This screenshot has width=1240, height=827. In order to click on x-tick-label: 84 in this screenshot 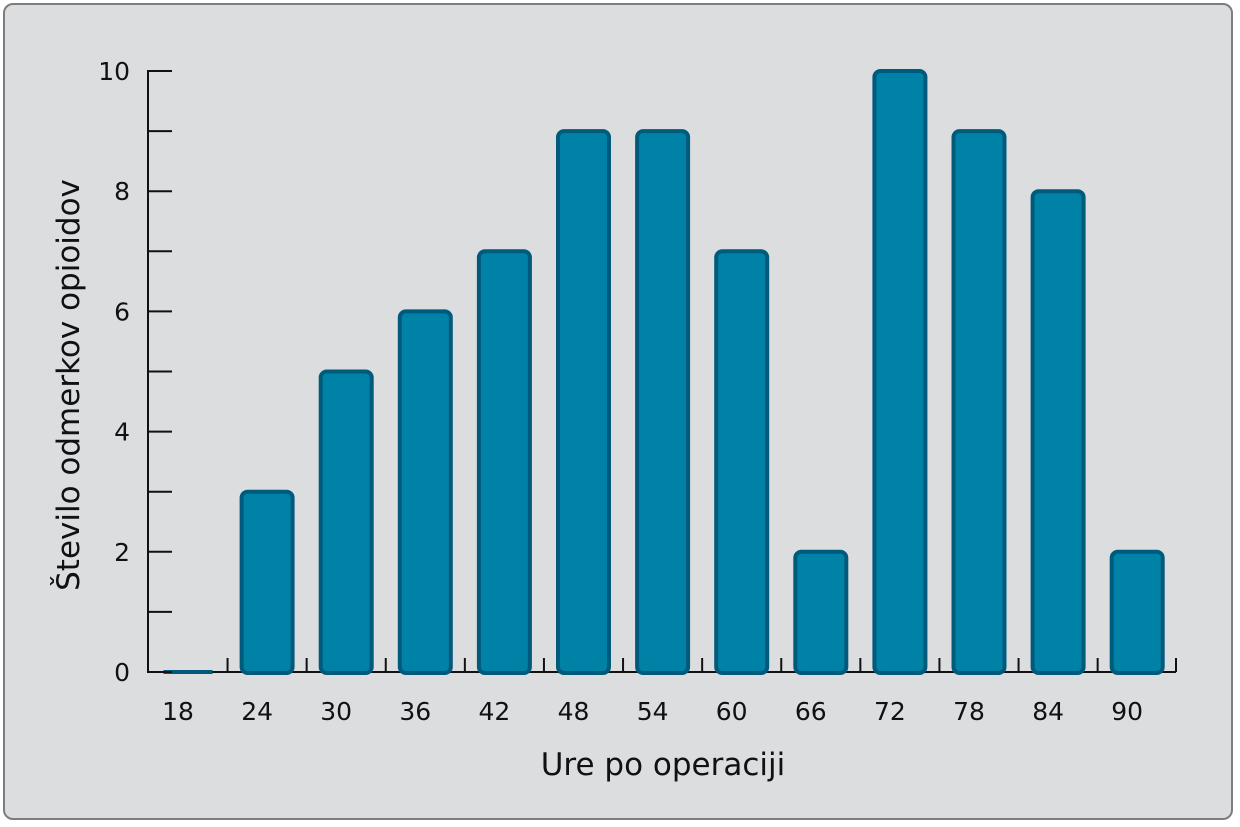, I will do `click(1048, 711)`.